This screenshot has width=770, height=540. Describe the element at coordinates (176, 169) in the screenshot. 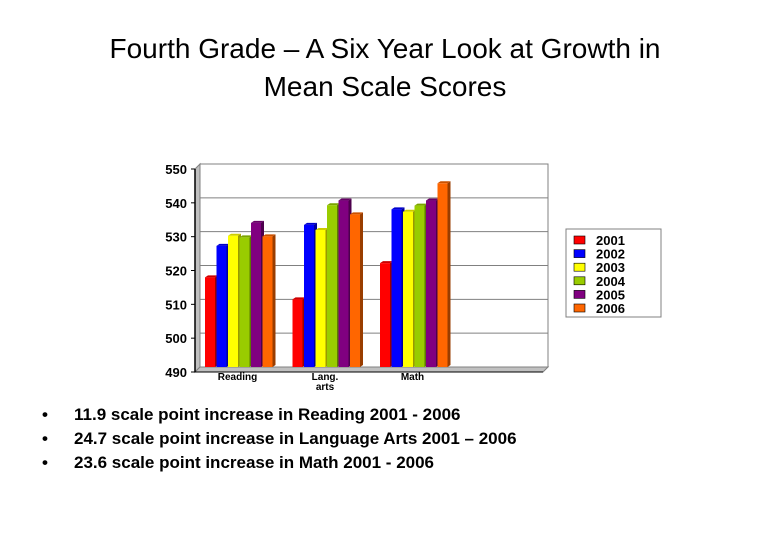

I see `y-tick-label: 550` at that location.